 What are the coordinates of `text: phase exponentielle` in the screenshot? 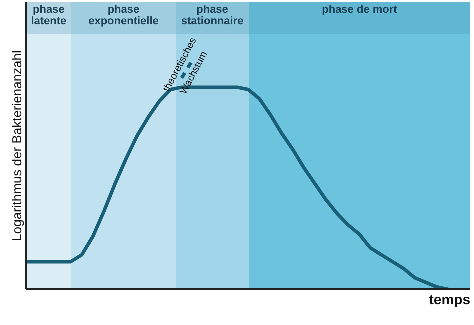 It's located at (123, 16).